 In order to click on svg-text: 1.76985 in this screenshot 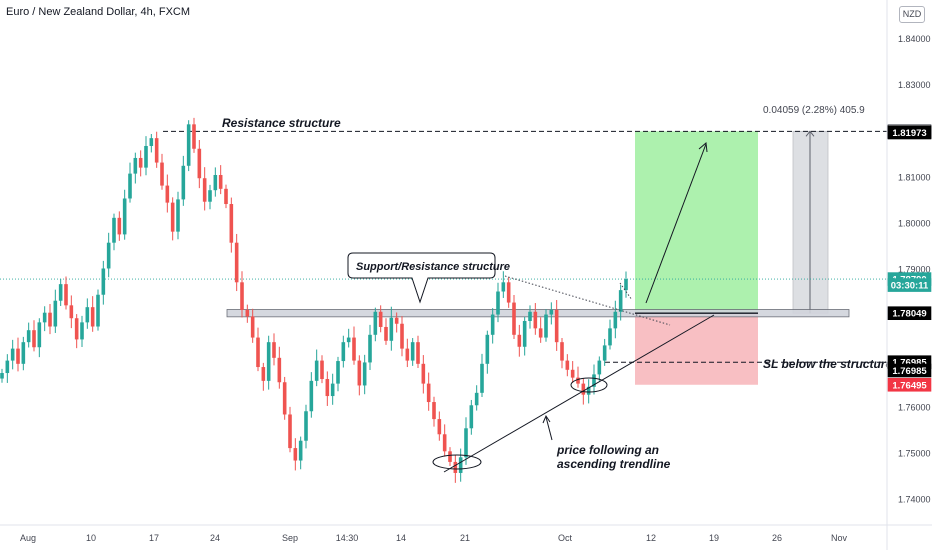, I will do `click(909, 371)`.